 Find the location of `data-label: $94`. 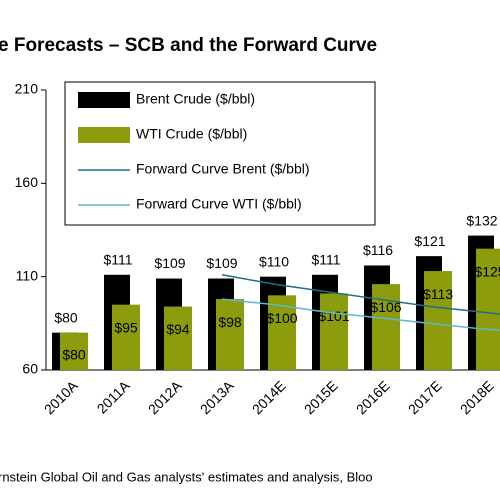

data-label: $94 is located at coordinates (178, 329).